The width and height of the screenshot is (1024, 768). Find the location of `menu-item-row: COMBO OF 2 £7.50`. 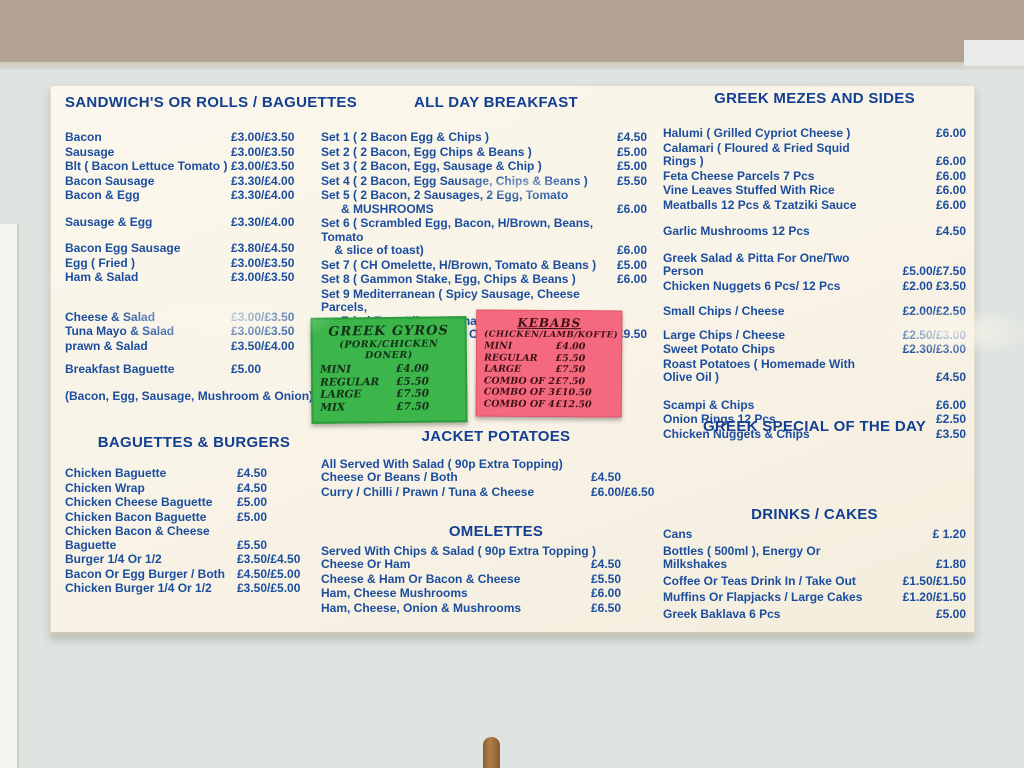

menu-item-row: COMBO OF 2 £7.50 is located at coordinates (549, 381).